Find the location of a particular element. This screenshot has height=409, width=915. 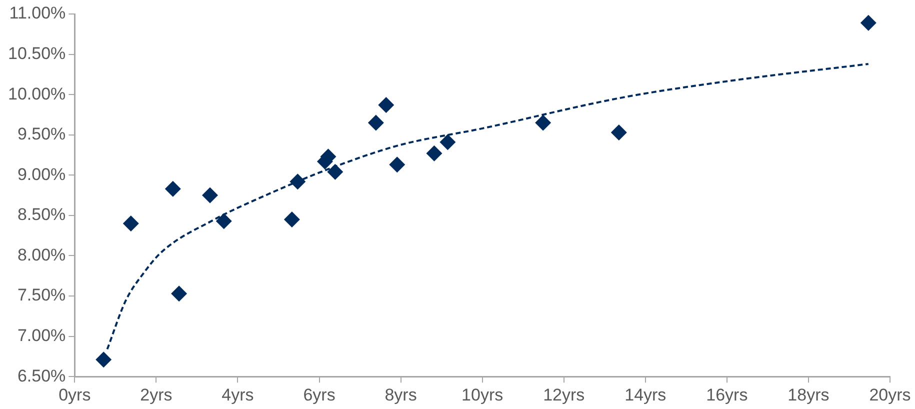

x-tick-label: 14yrs is located at coordinates (645, 394).